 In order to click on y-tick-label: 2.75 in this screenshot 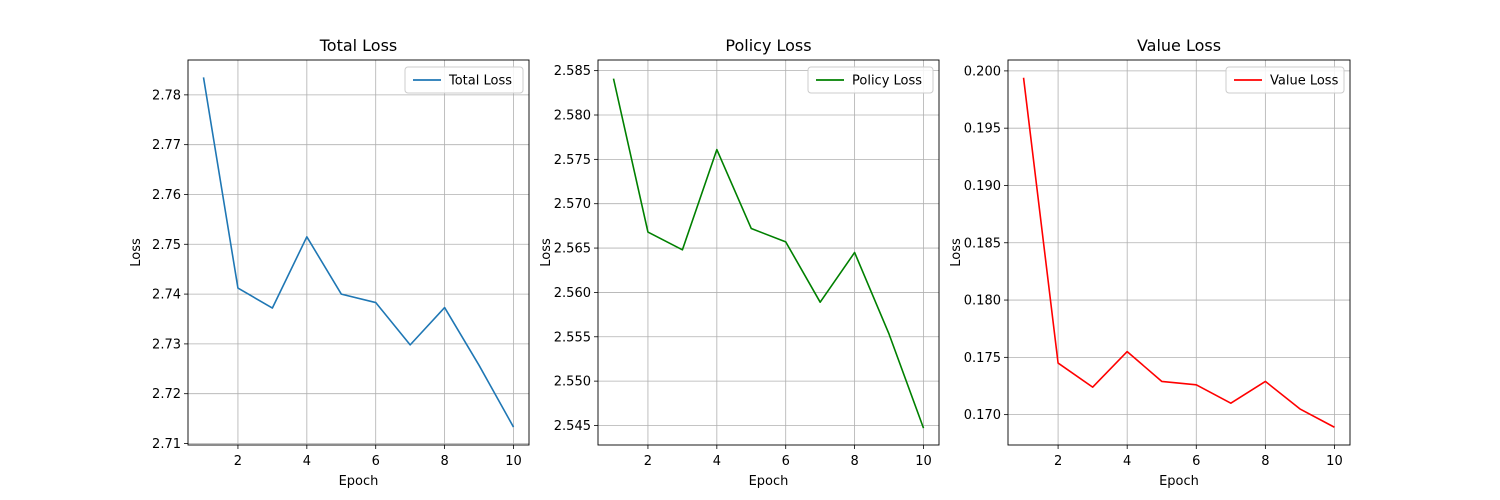, I will do `click(166, 245)`.